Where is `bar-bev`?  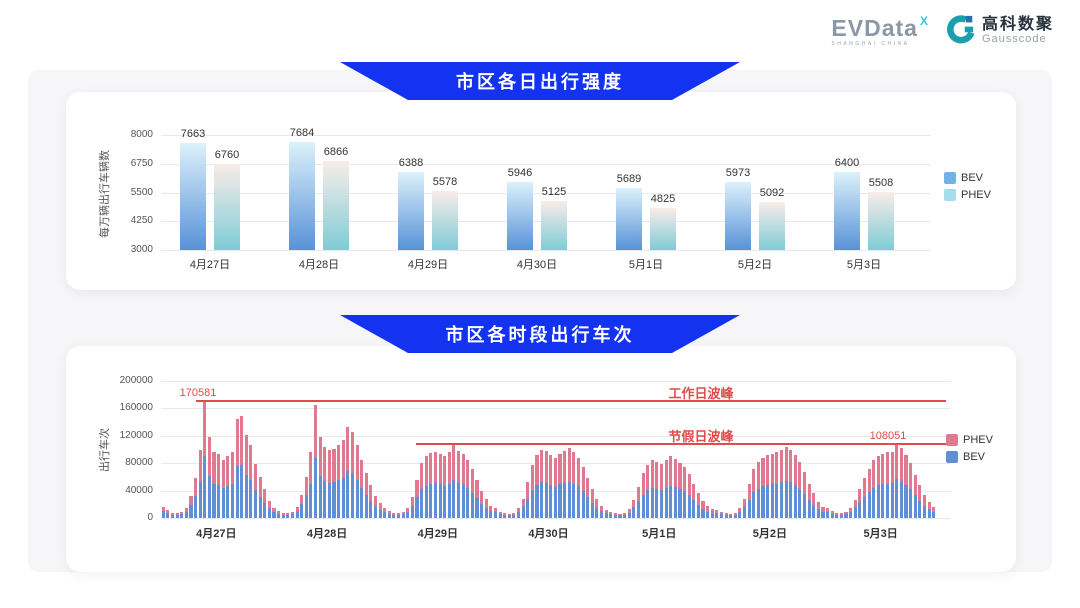 bar-bev is located at coordinates (629, 219).